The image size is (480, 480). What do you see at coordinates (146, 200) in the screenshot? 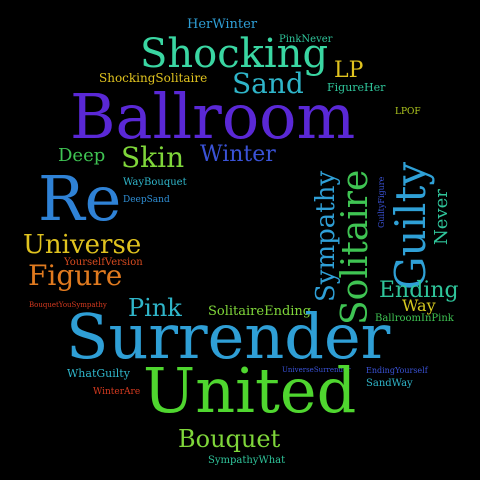
I see `word-deepsand: DeepSand` at bounding box center [146, 200].